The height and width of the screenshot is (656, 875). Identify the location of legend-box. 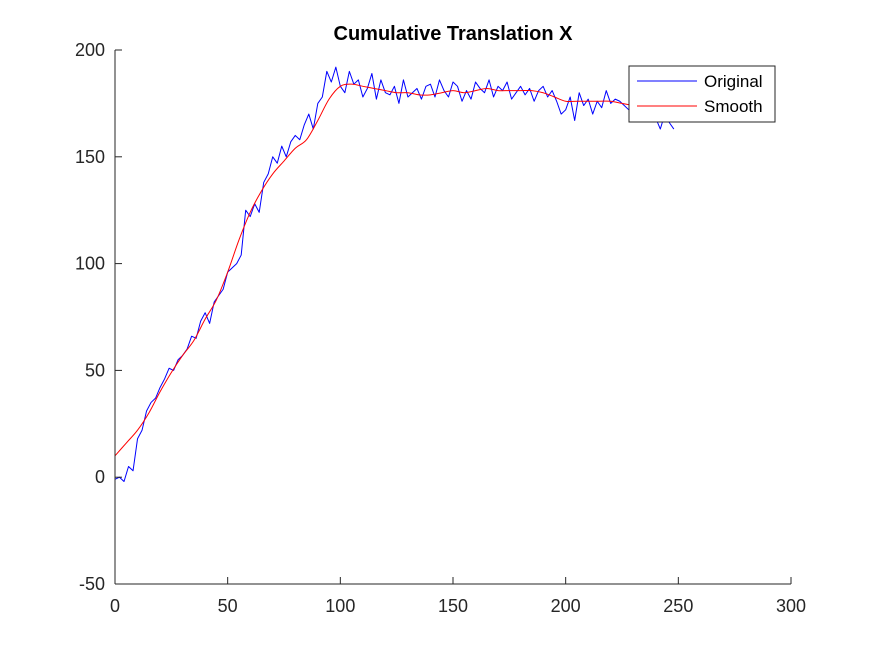
(702, 94).